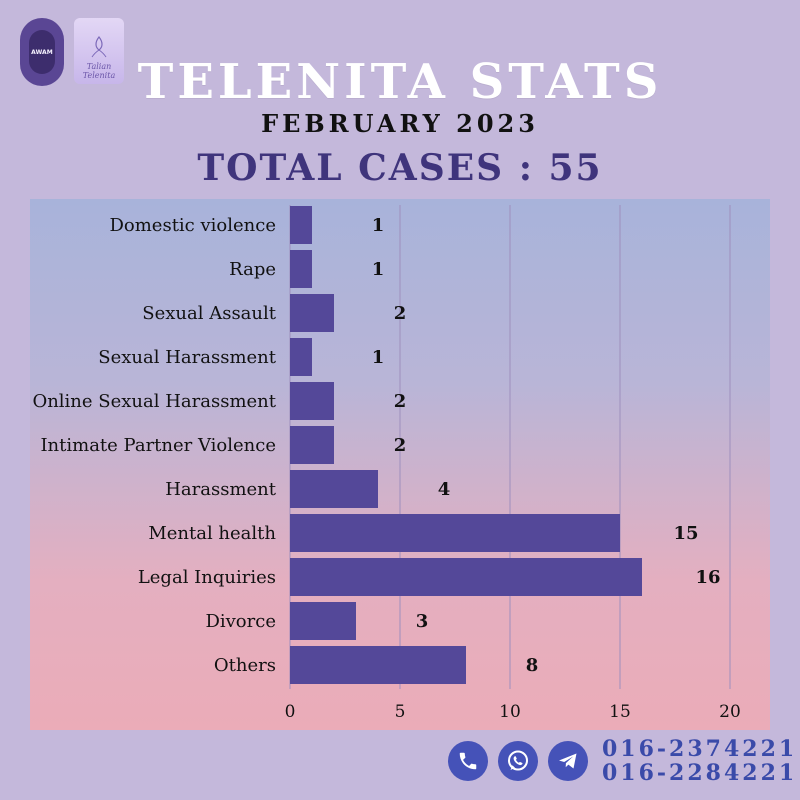 The height and width of the screenshot is (800, 800). I want to click on awam-logo: AWAM, so click(42, 52).